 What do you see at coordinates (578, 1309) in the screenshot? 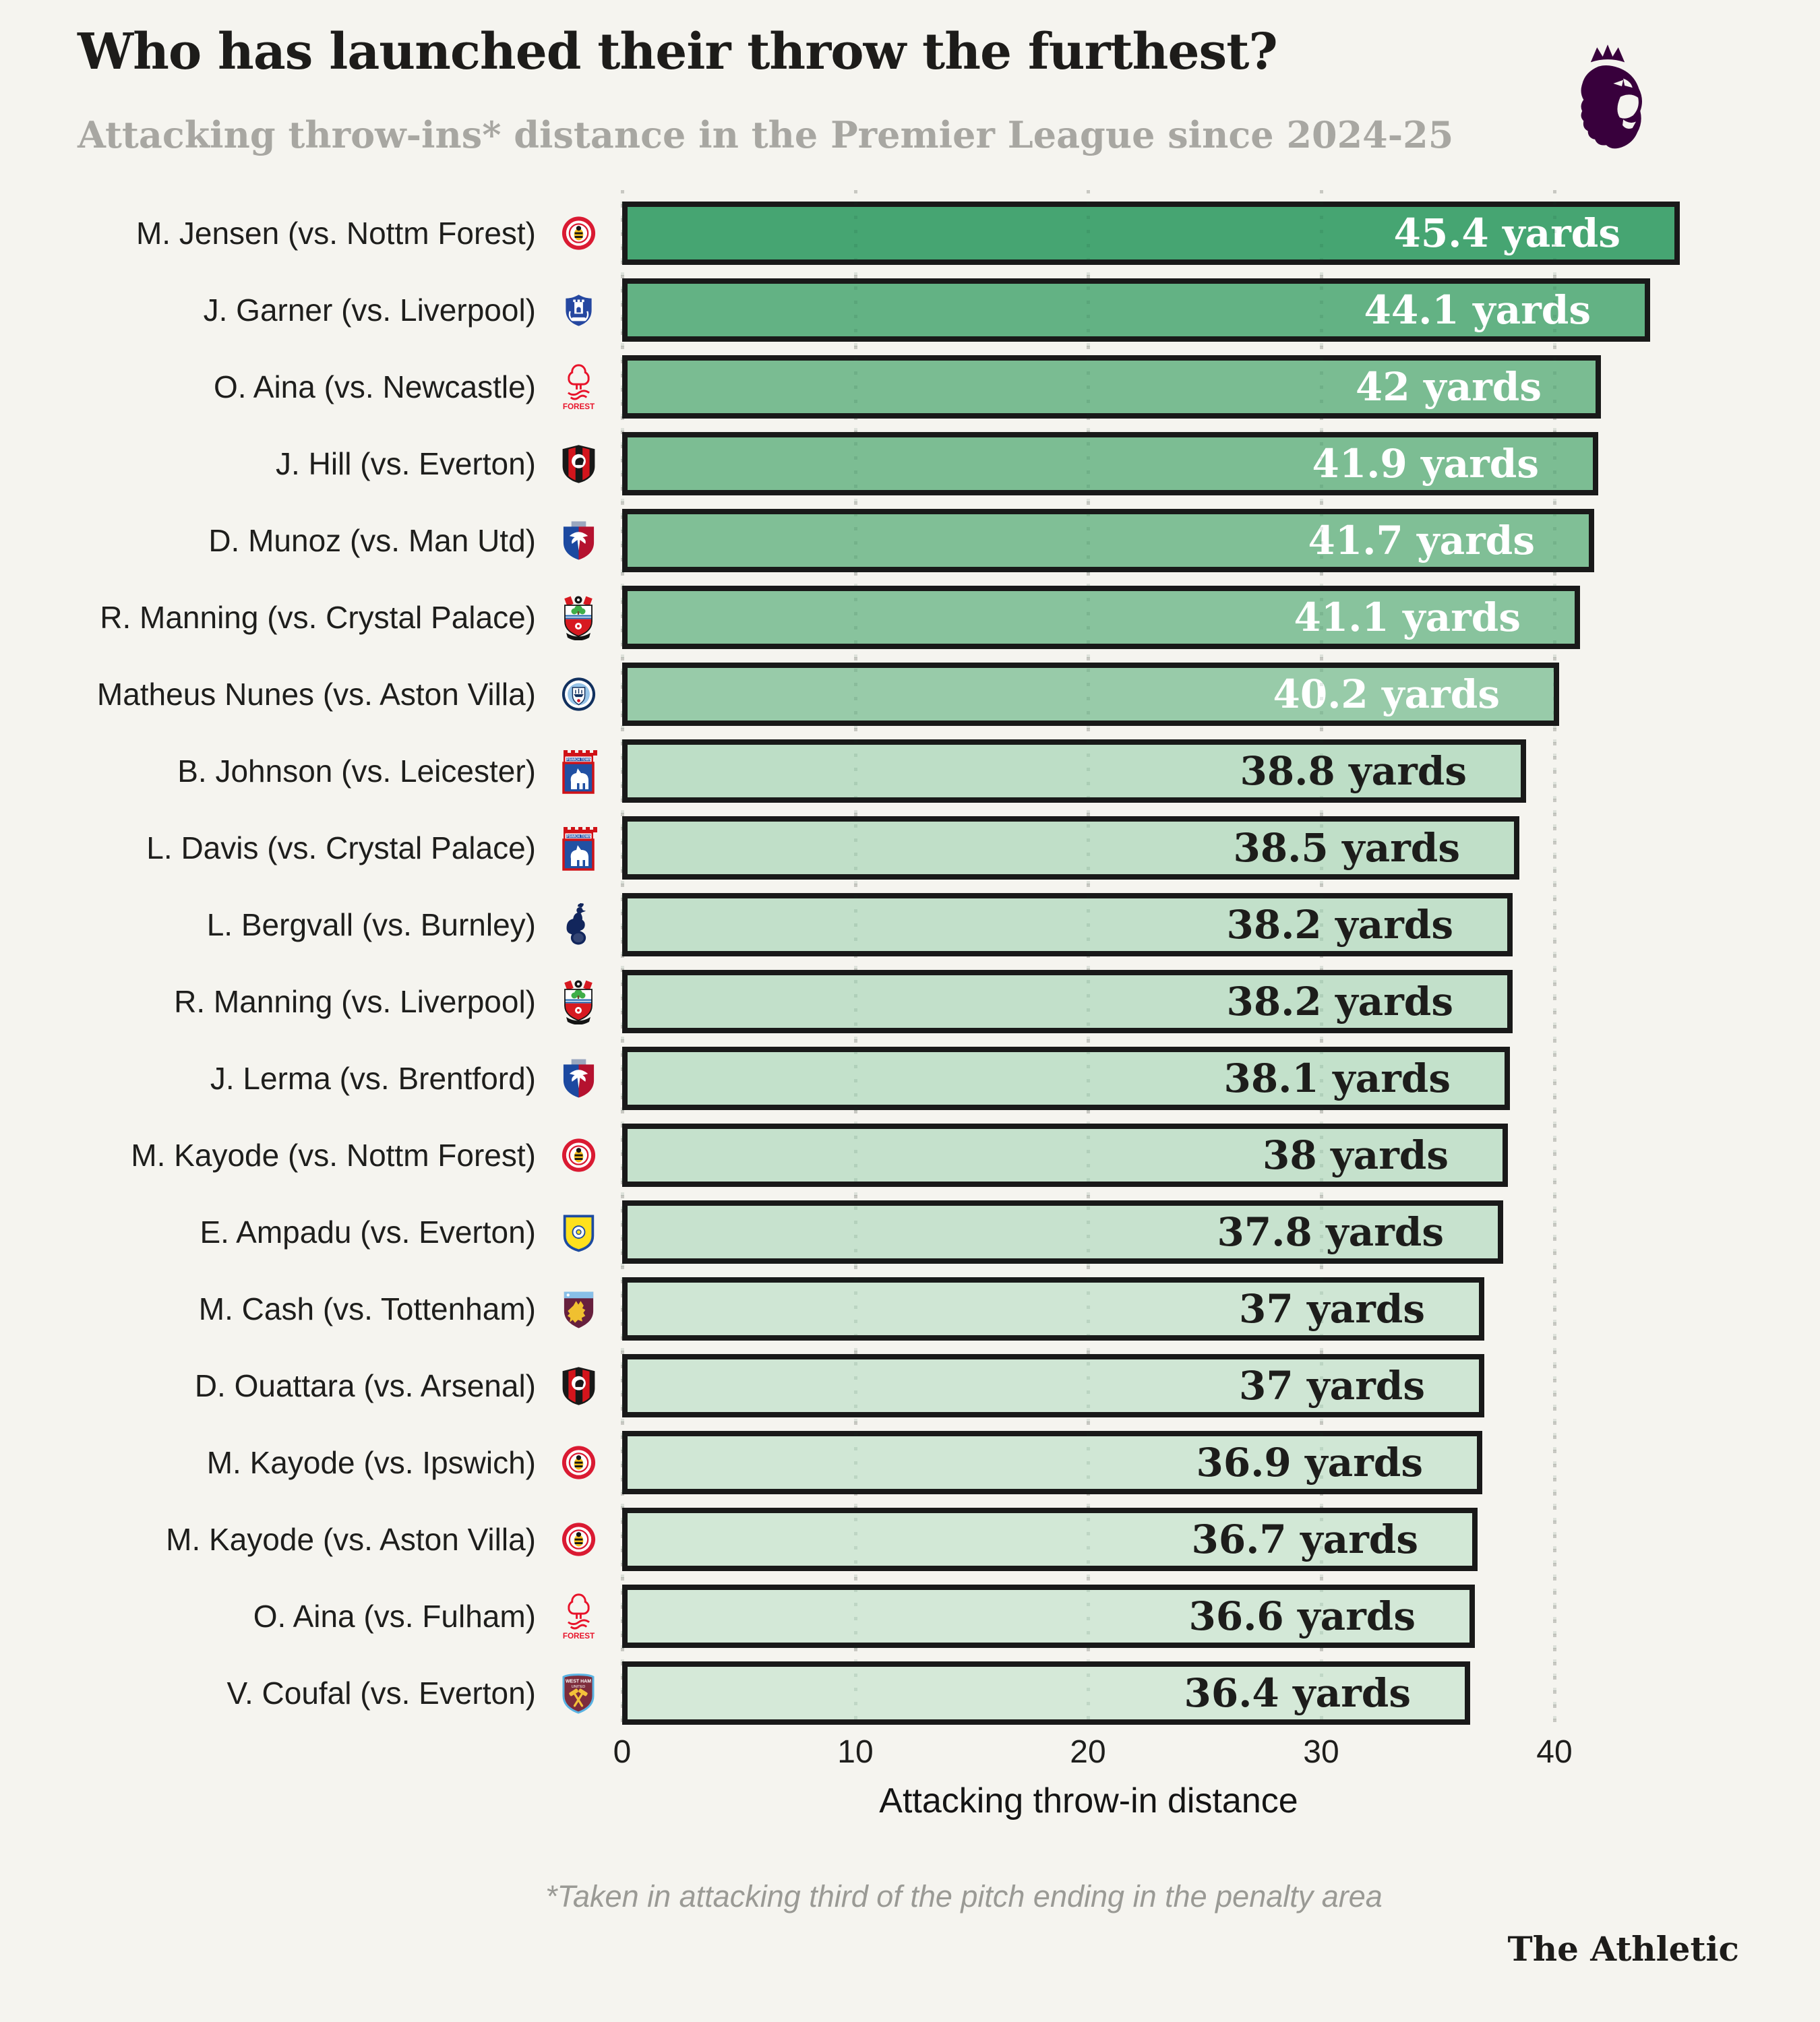
I see `aston-villa-badge-icon` at bounding box center [578, 1309].